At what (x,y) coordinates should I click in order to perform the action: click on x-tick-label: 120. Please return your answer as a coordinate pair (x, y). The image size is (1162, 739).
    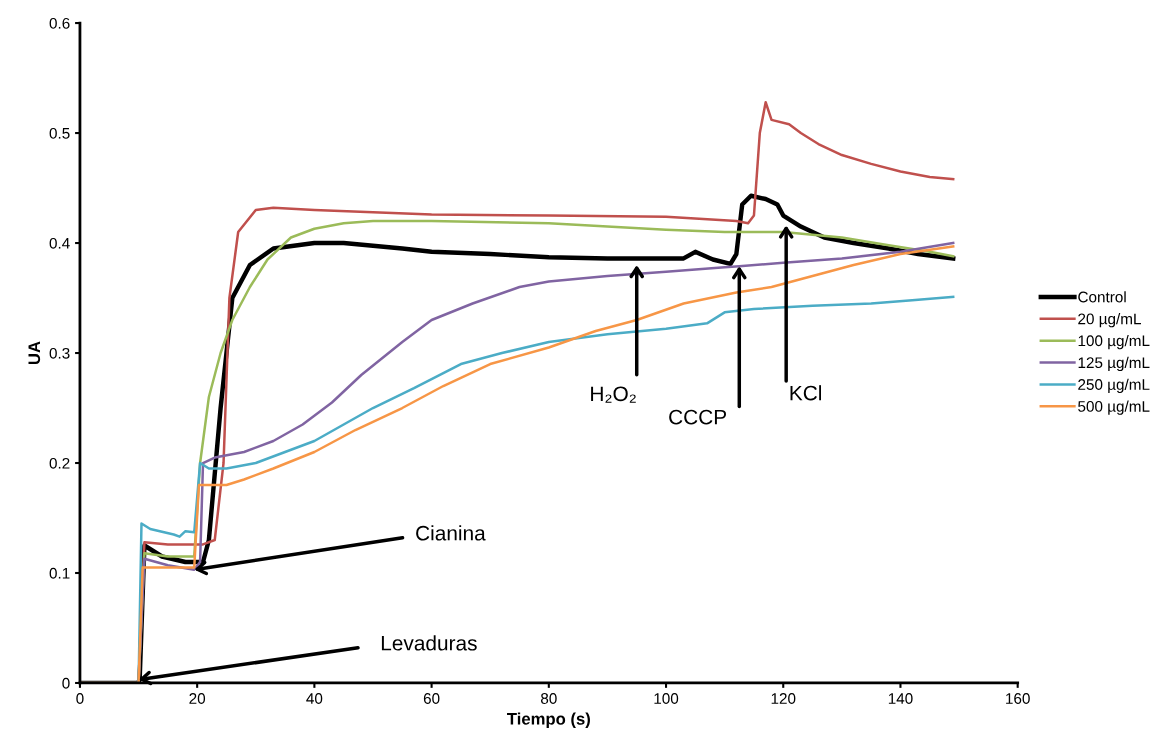
    Looking at the image, I should click on (783, 698).